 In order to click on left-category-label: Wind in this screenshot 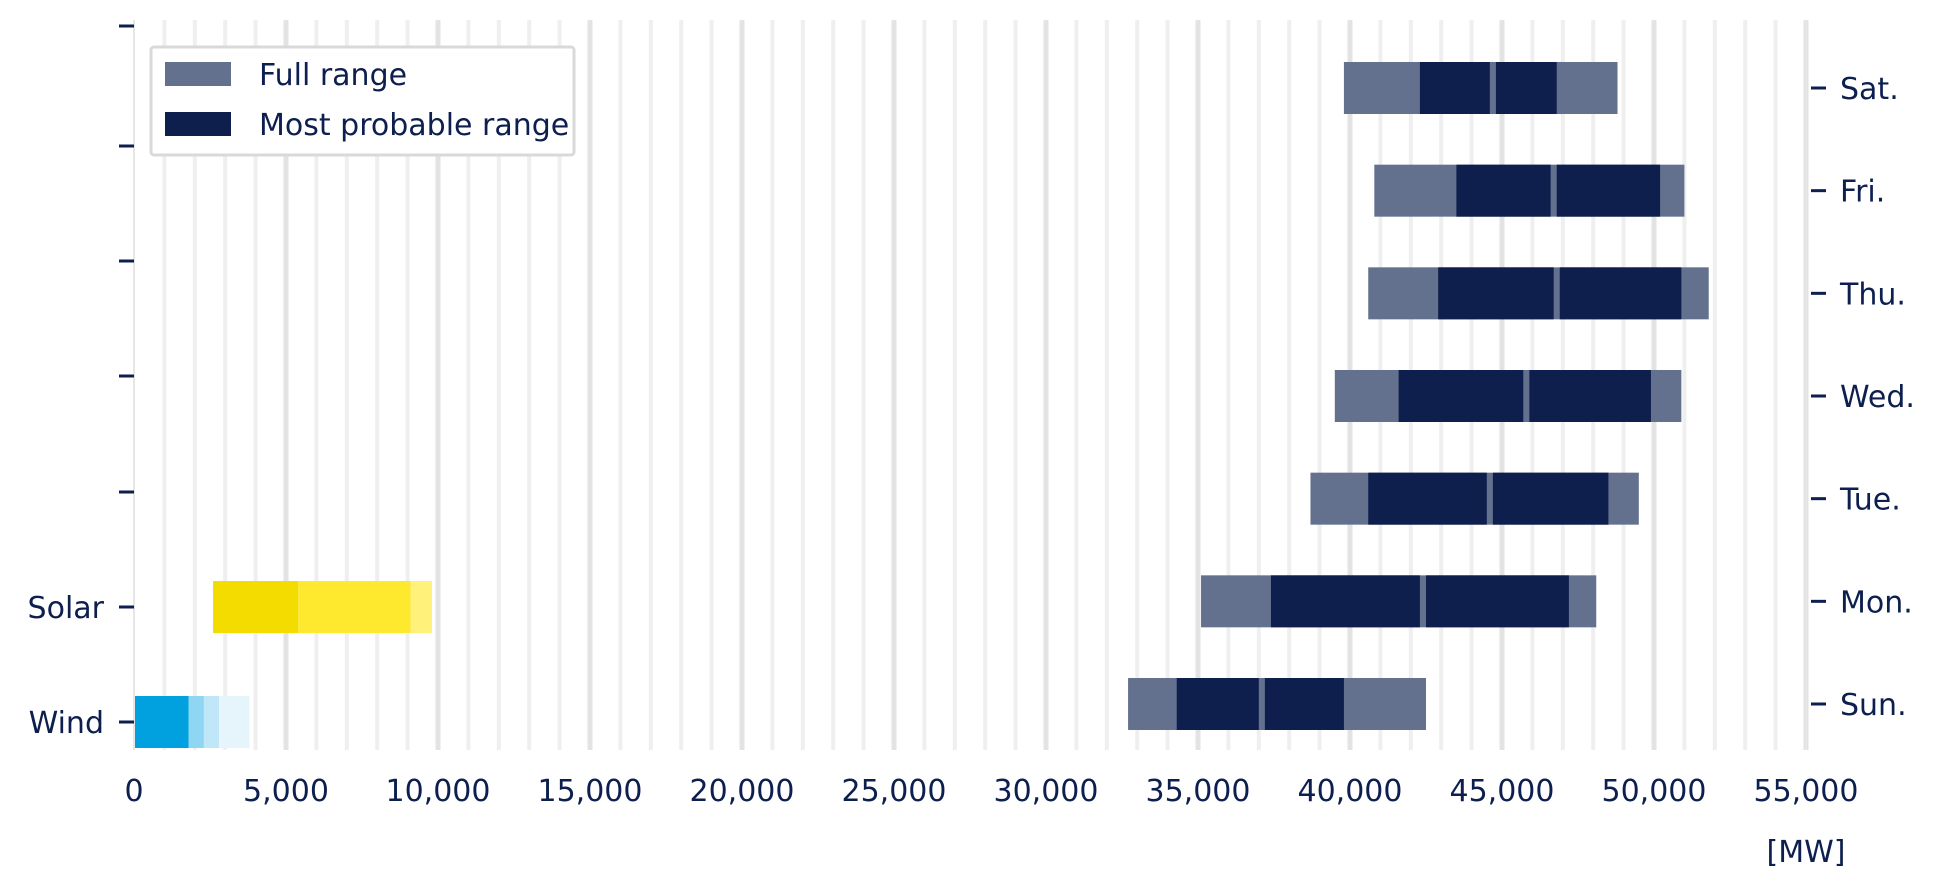, I will do `click(66, 723)`.